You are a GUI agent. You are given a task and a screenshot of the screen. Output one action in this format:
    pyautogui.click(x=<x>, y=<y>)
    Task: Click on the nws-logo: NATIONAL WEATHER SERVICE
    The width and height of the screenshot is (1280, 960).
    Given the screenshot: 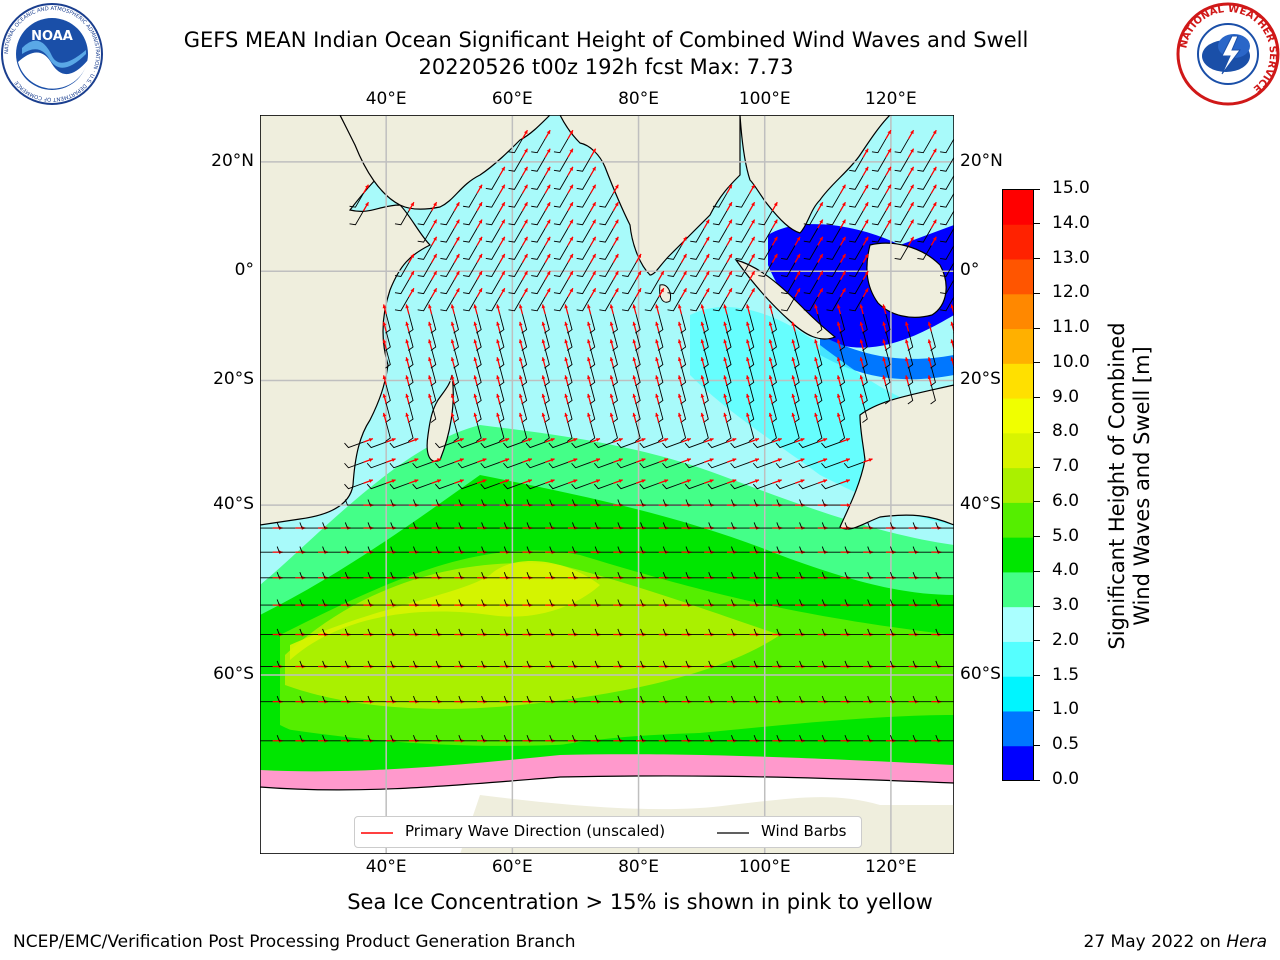 What is the action you would take?
    pyautogui.click(x=1228, y=54)
    